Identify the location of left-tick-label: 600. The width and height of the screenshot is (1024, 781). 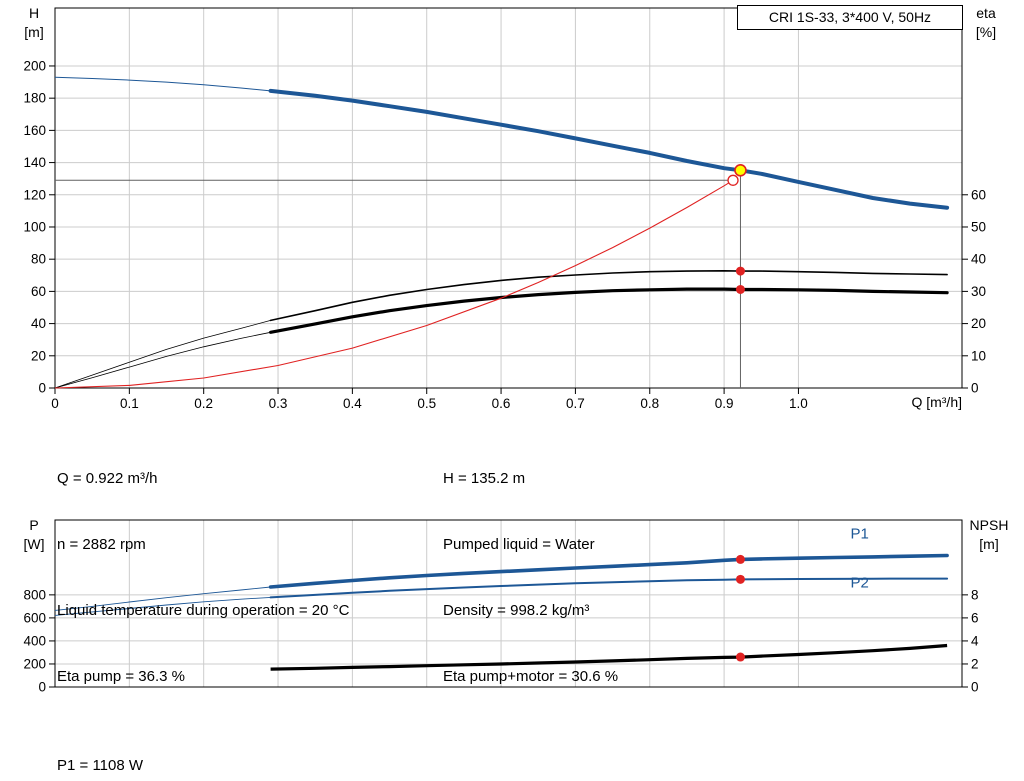
(34, 617).